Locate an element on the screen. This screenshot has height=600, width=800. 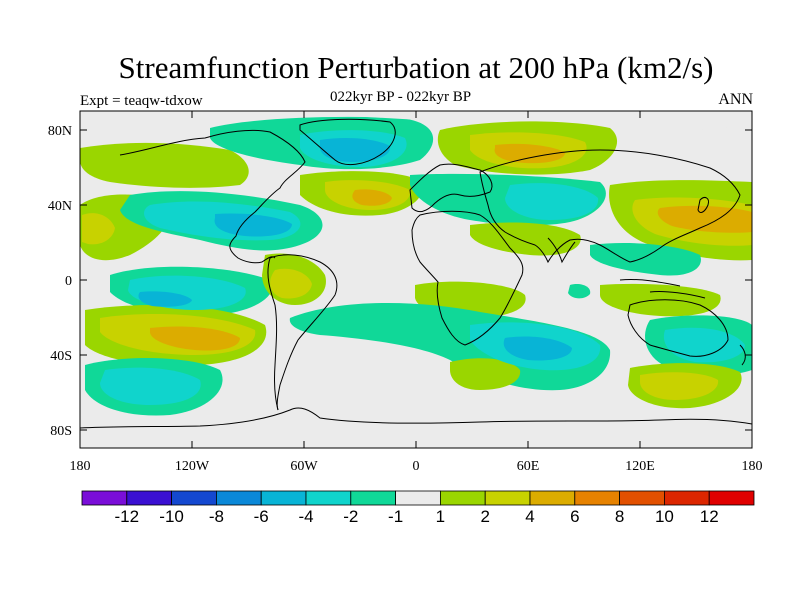
x-tick-labels: 180 120W 60W 0 60E 120E 180 is located at coordinates (416, 466).